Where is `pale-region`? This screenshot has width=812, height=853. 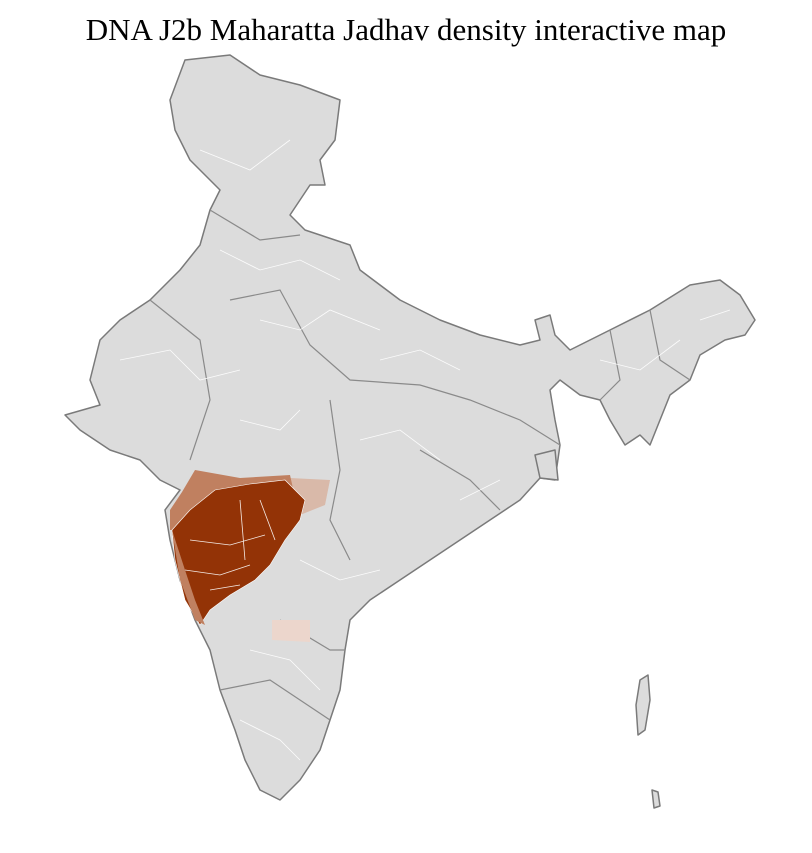
pale-region is located at coordinates (291, 631).